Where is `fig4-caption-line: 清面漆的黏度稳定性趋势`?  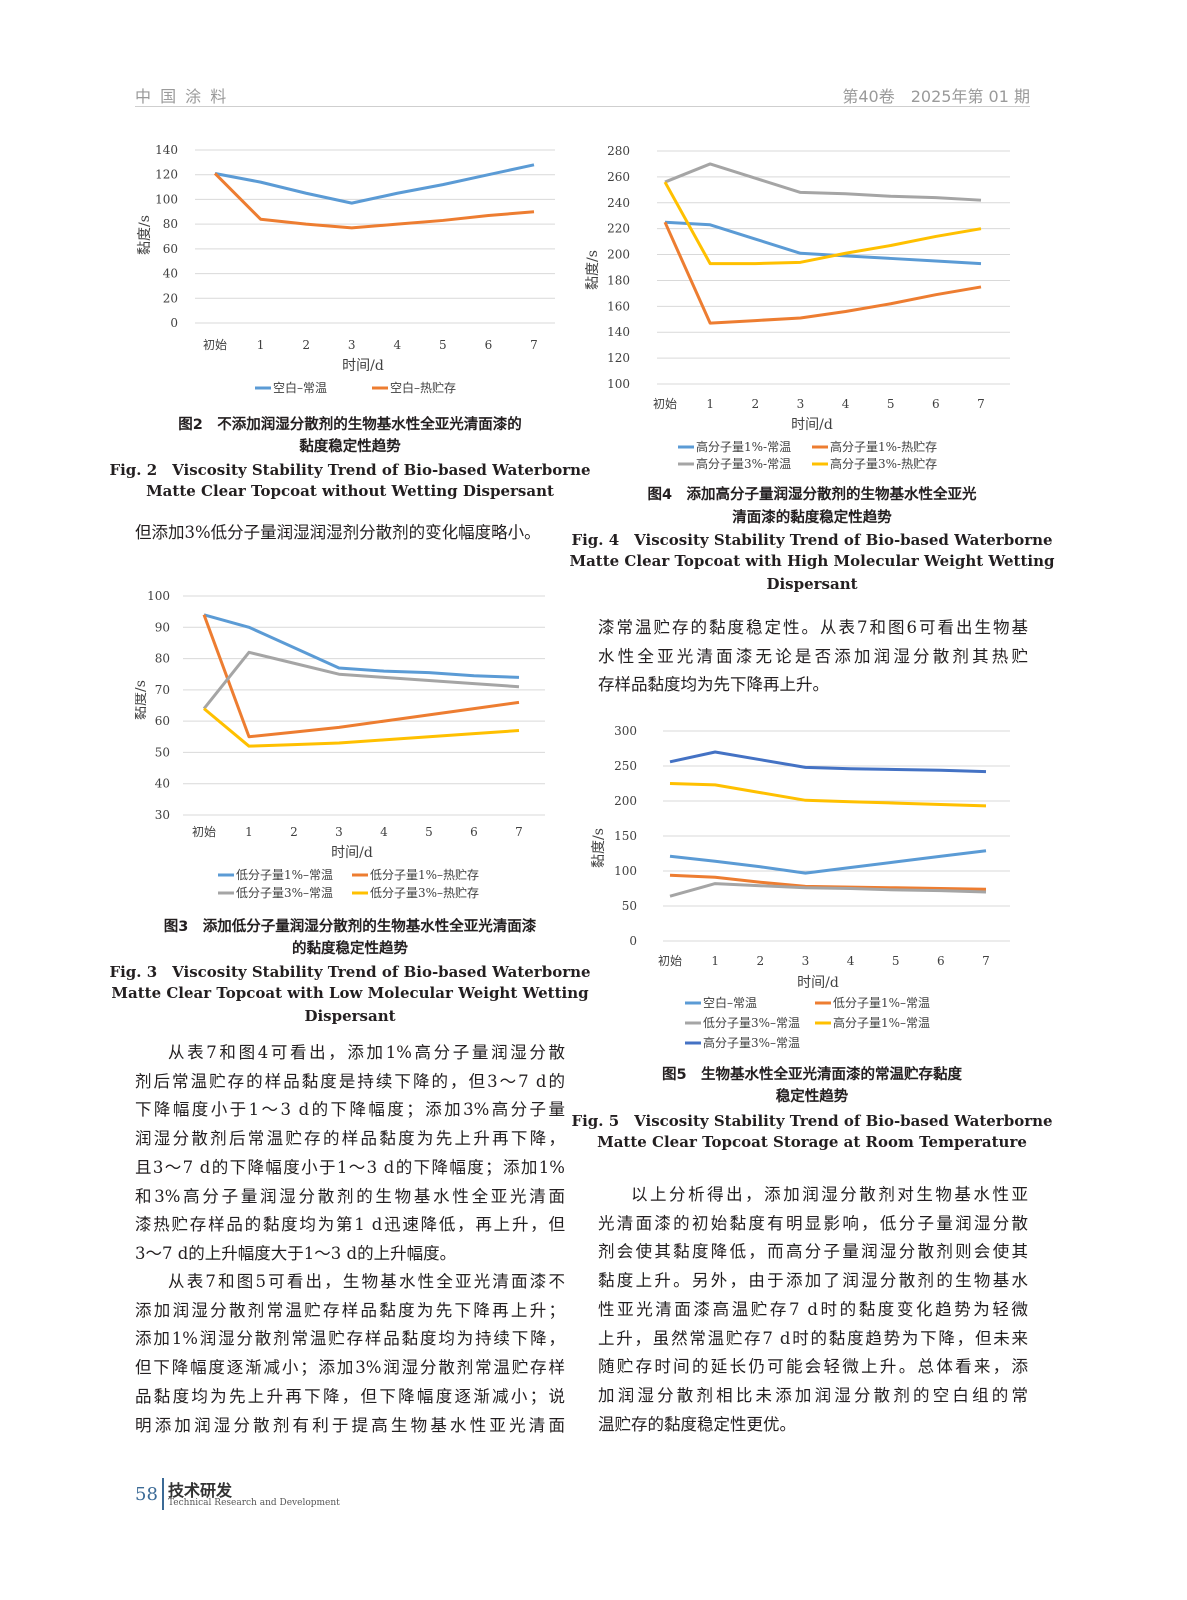 fig4-caption-line: 清面漆的黏度稳定性趋势 is located at coordinates (812, 518).